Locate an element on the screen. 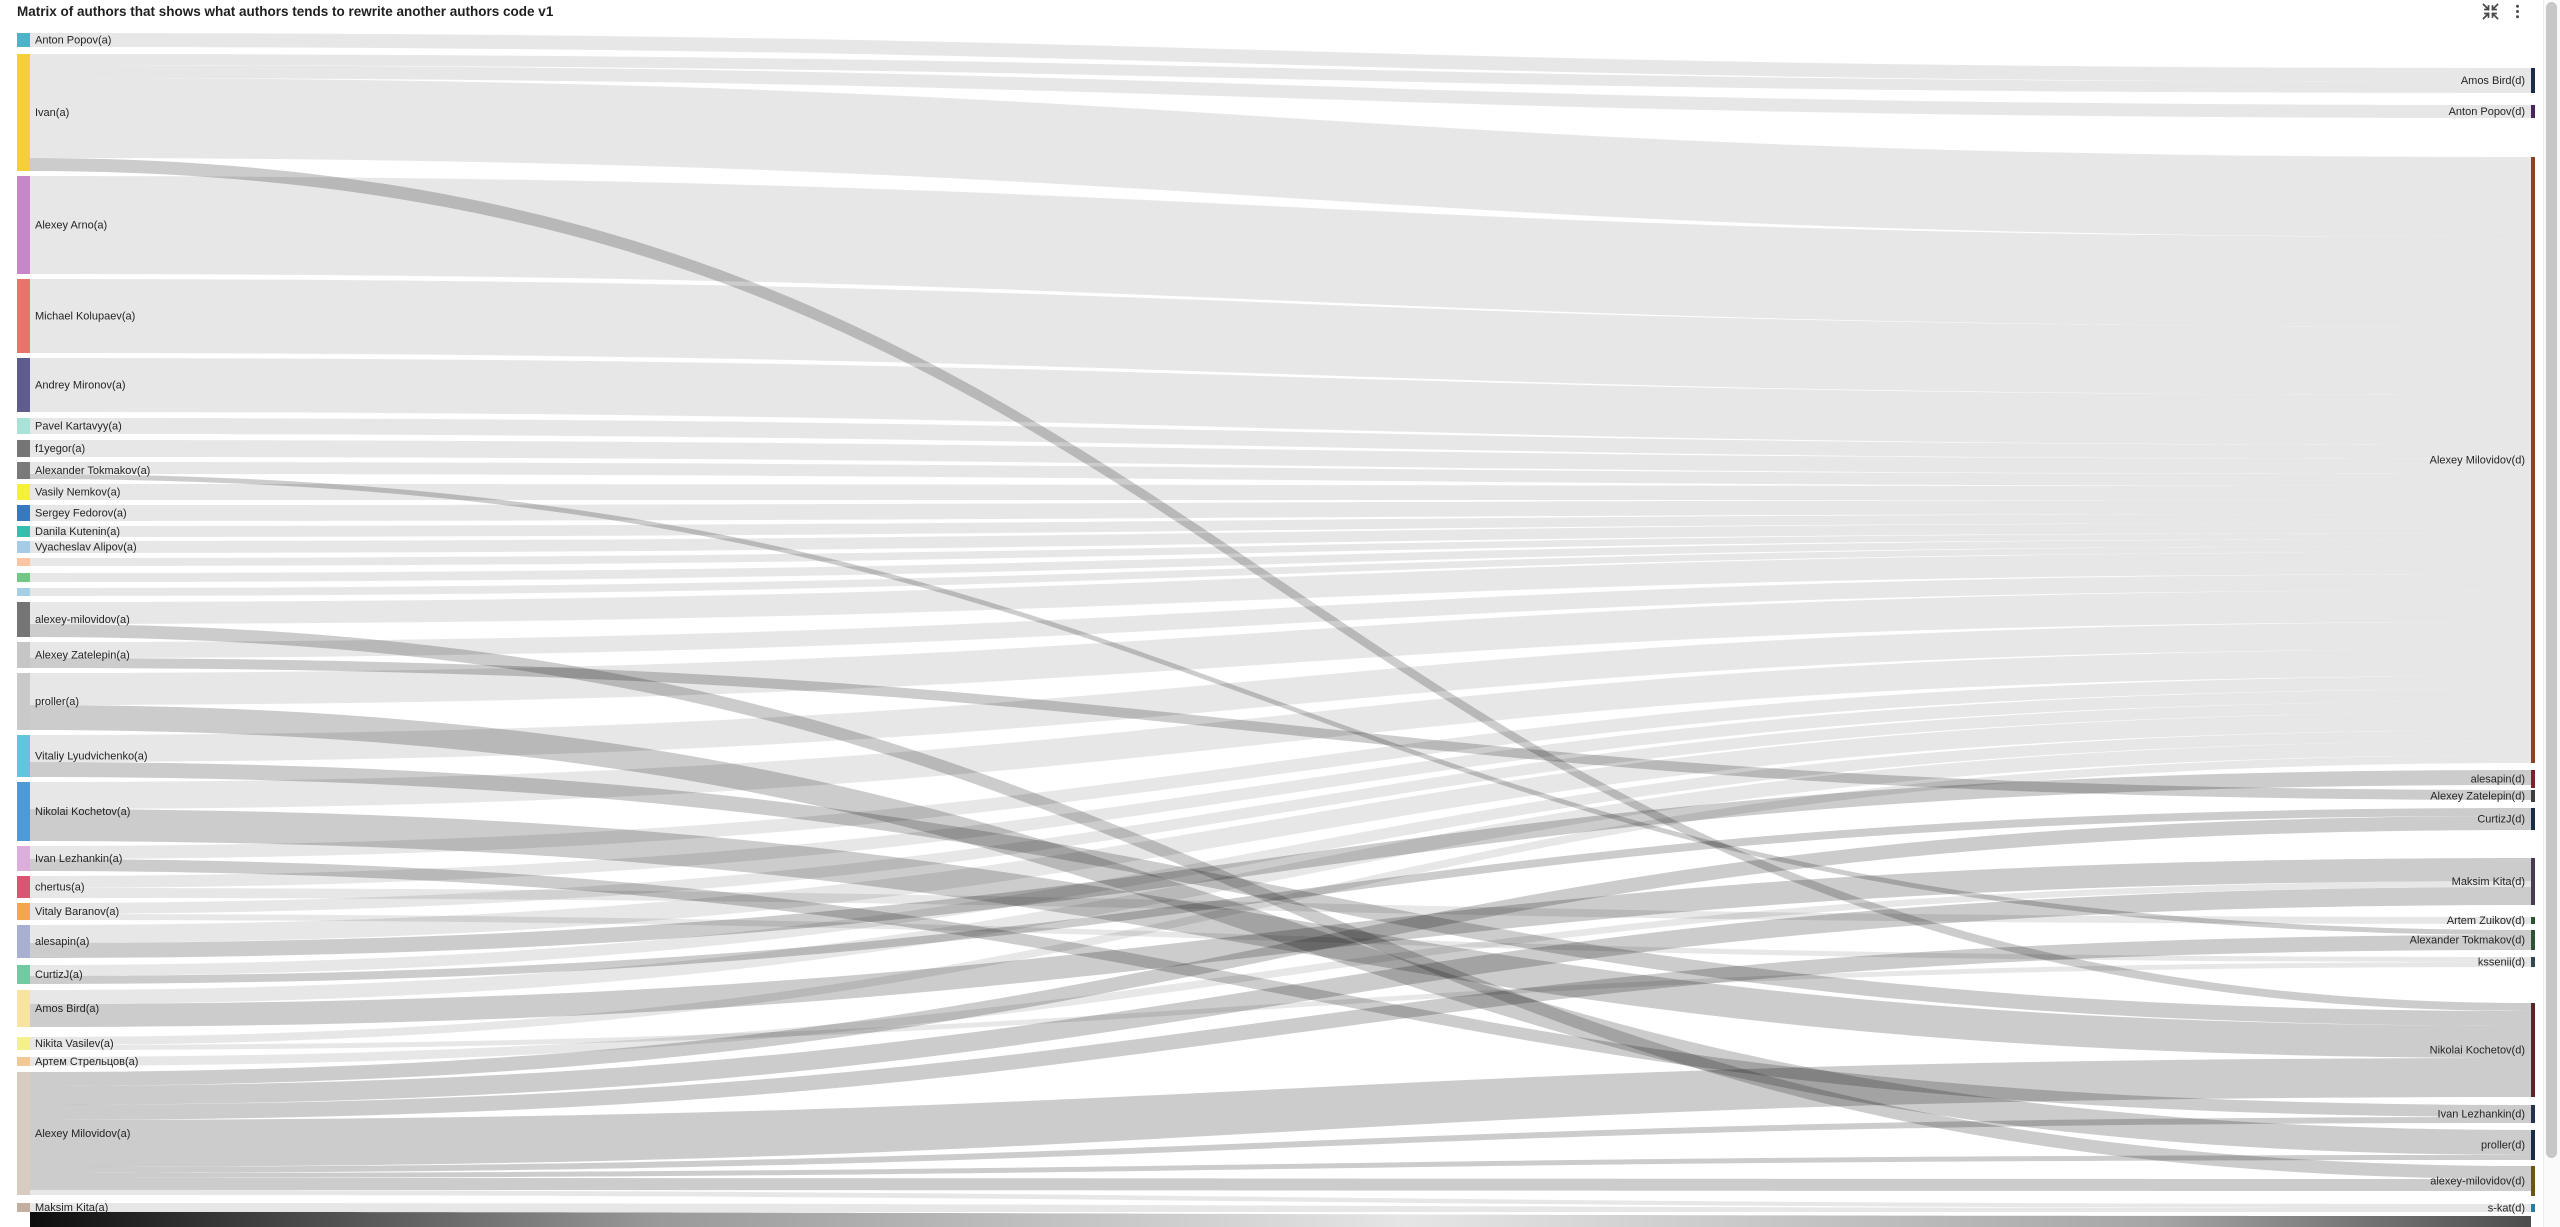  sankey-node-Артем-Стрельцов-a- is located at coordinates (23, 1061).